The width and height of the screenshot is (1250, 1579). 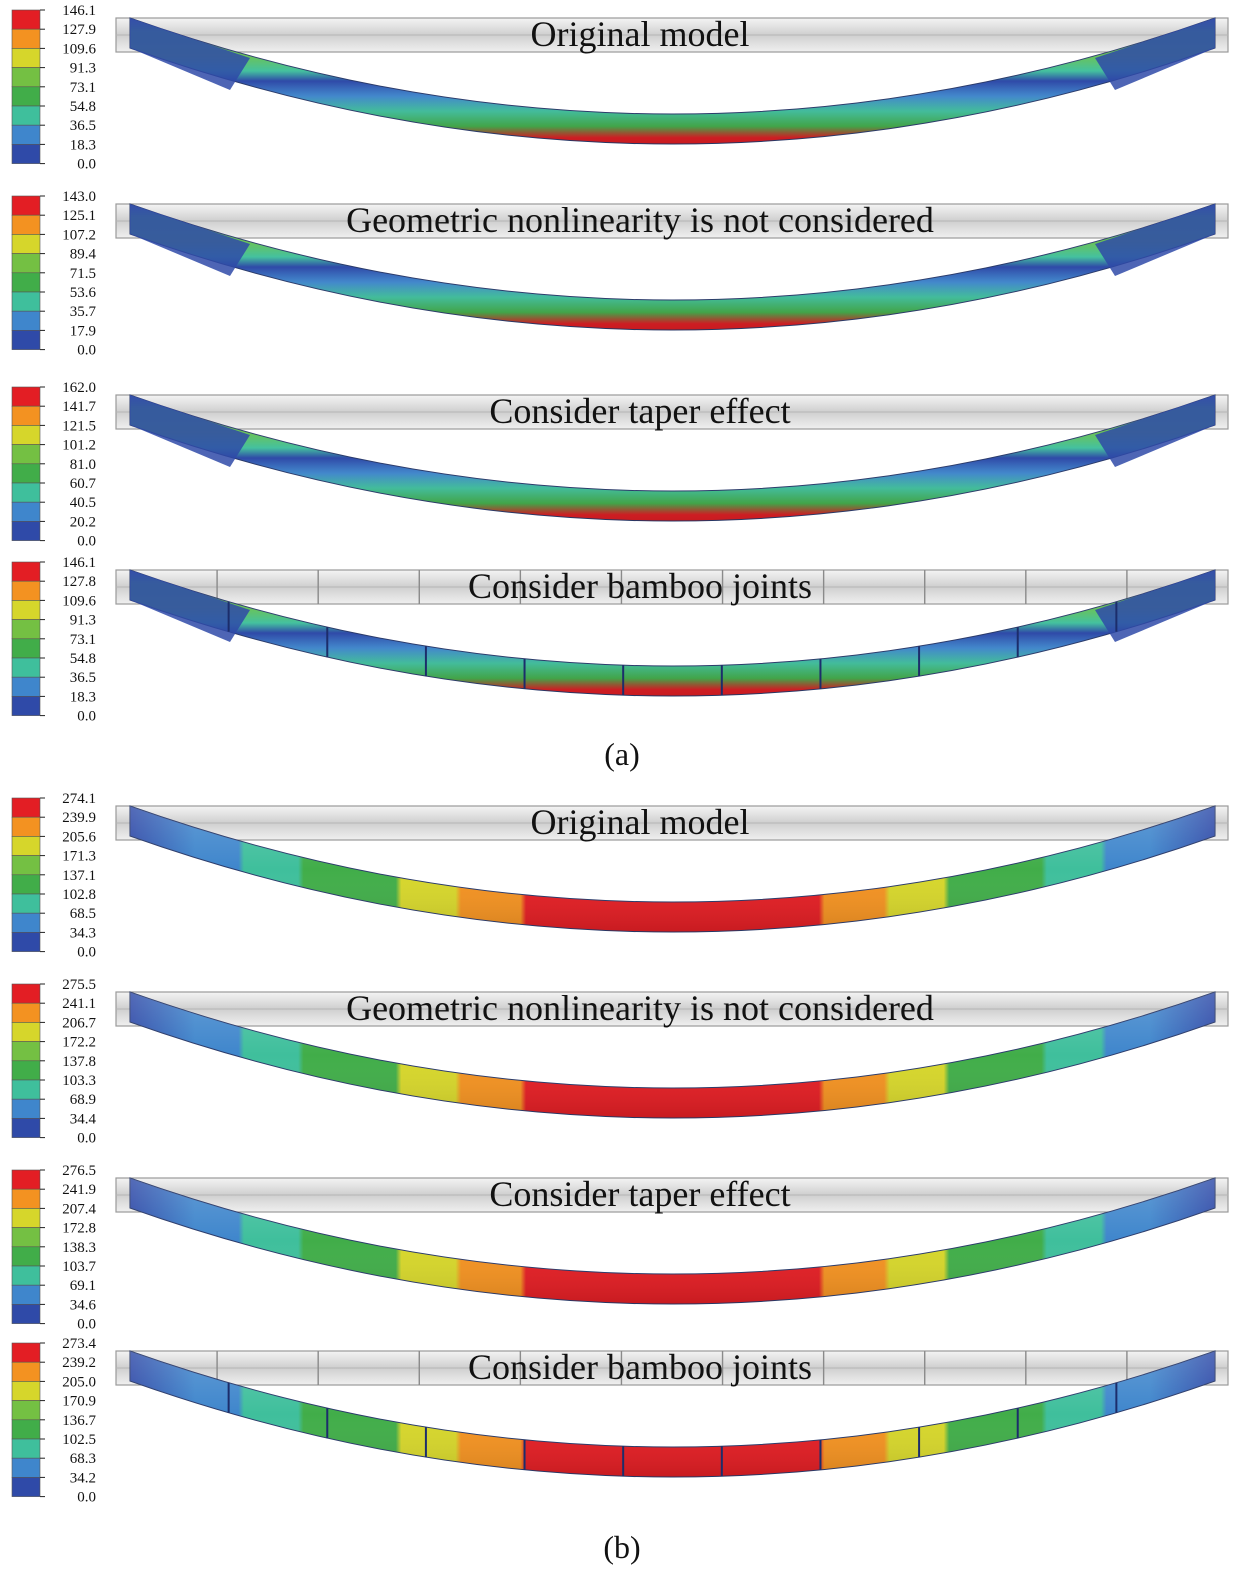 What do you see at coordinates (79, 857) in the screenshot?
I see `legend-value: 171.3` at bounding box center [79, 857].